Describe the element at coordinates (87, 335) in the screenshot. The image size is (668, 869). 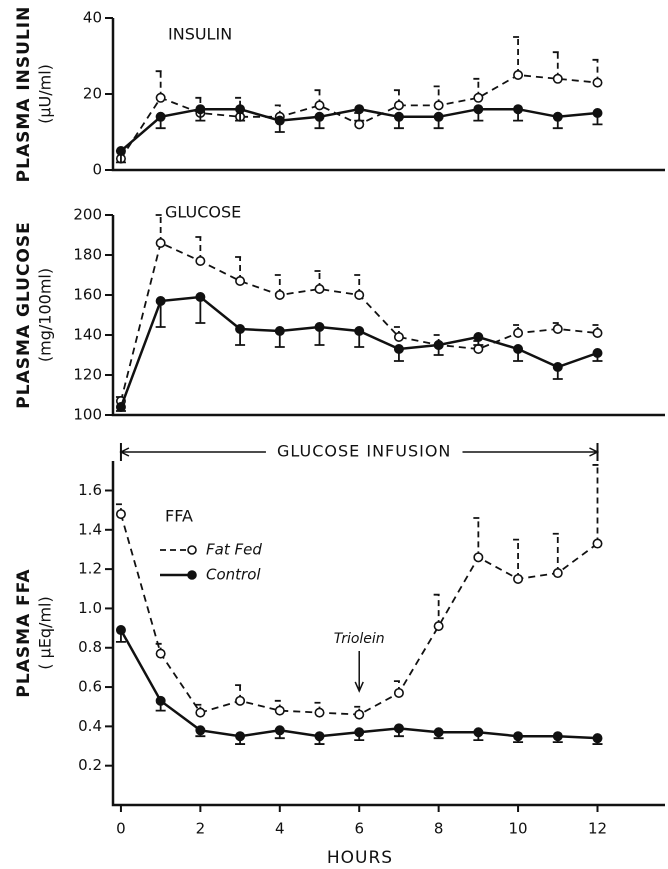
I see `y-tick-label: 140` at that location.